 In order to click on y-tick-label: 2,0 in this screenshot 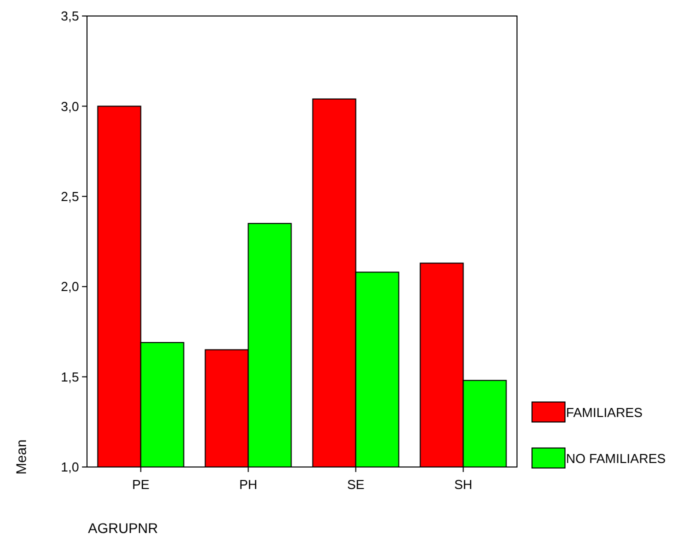, I will do `click(69, 286)`.